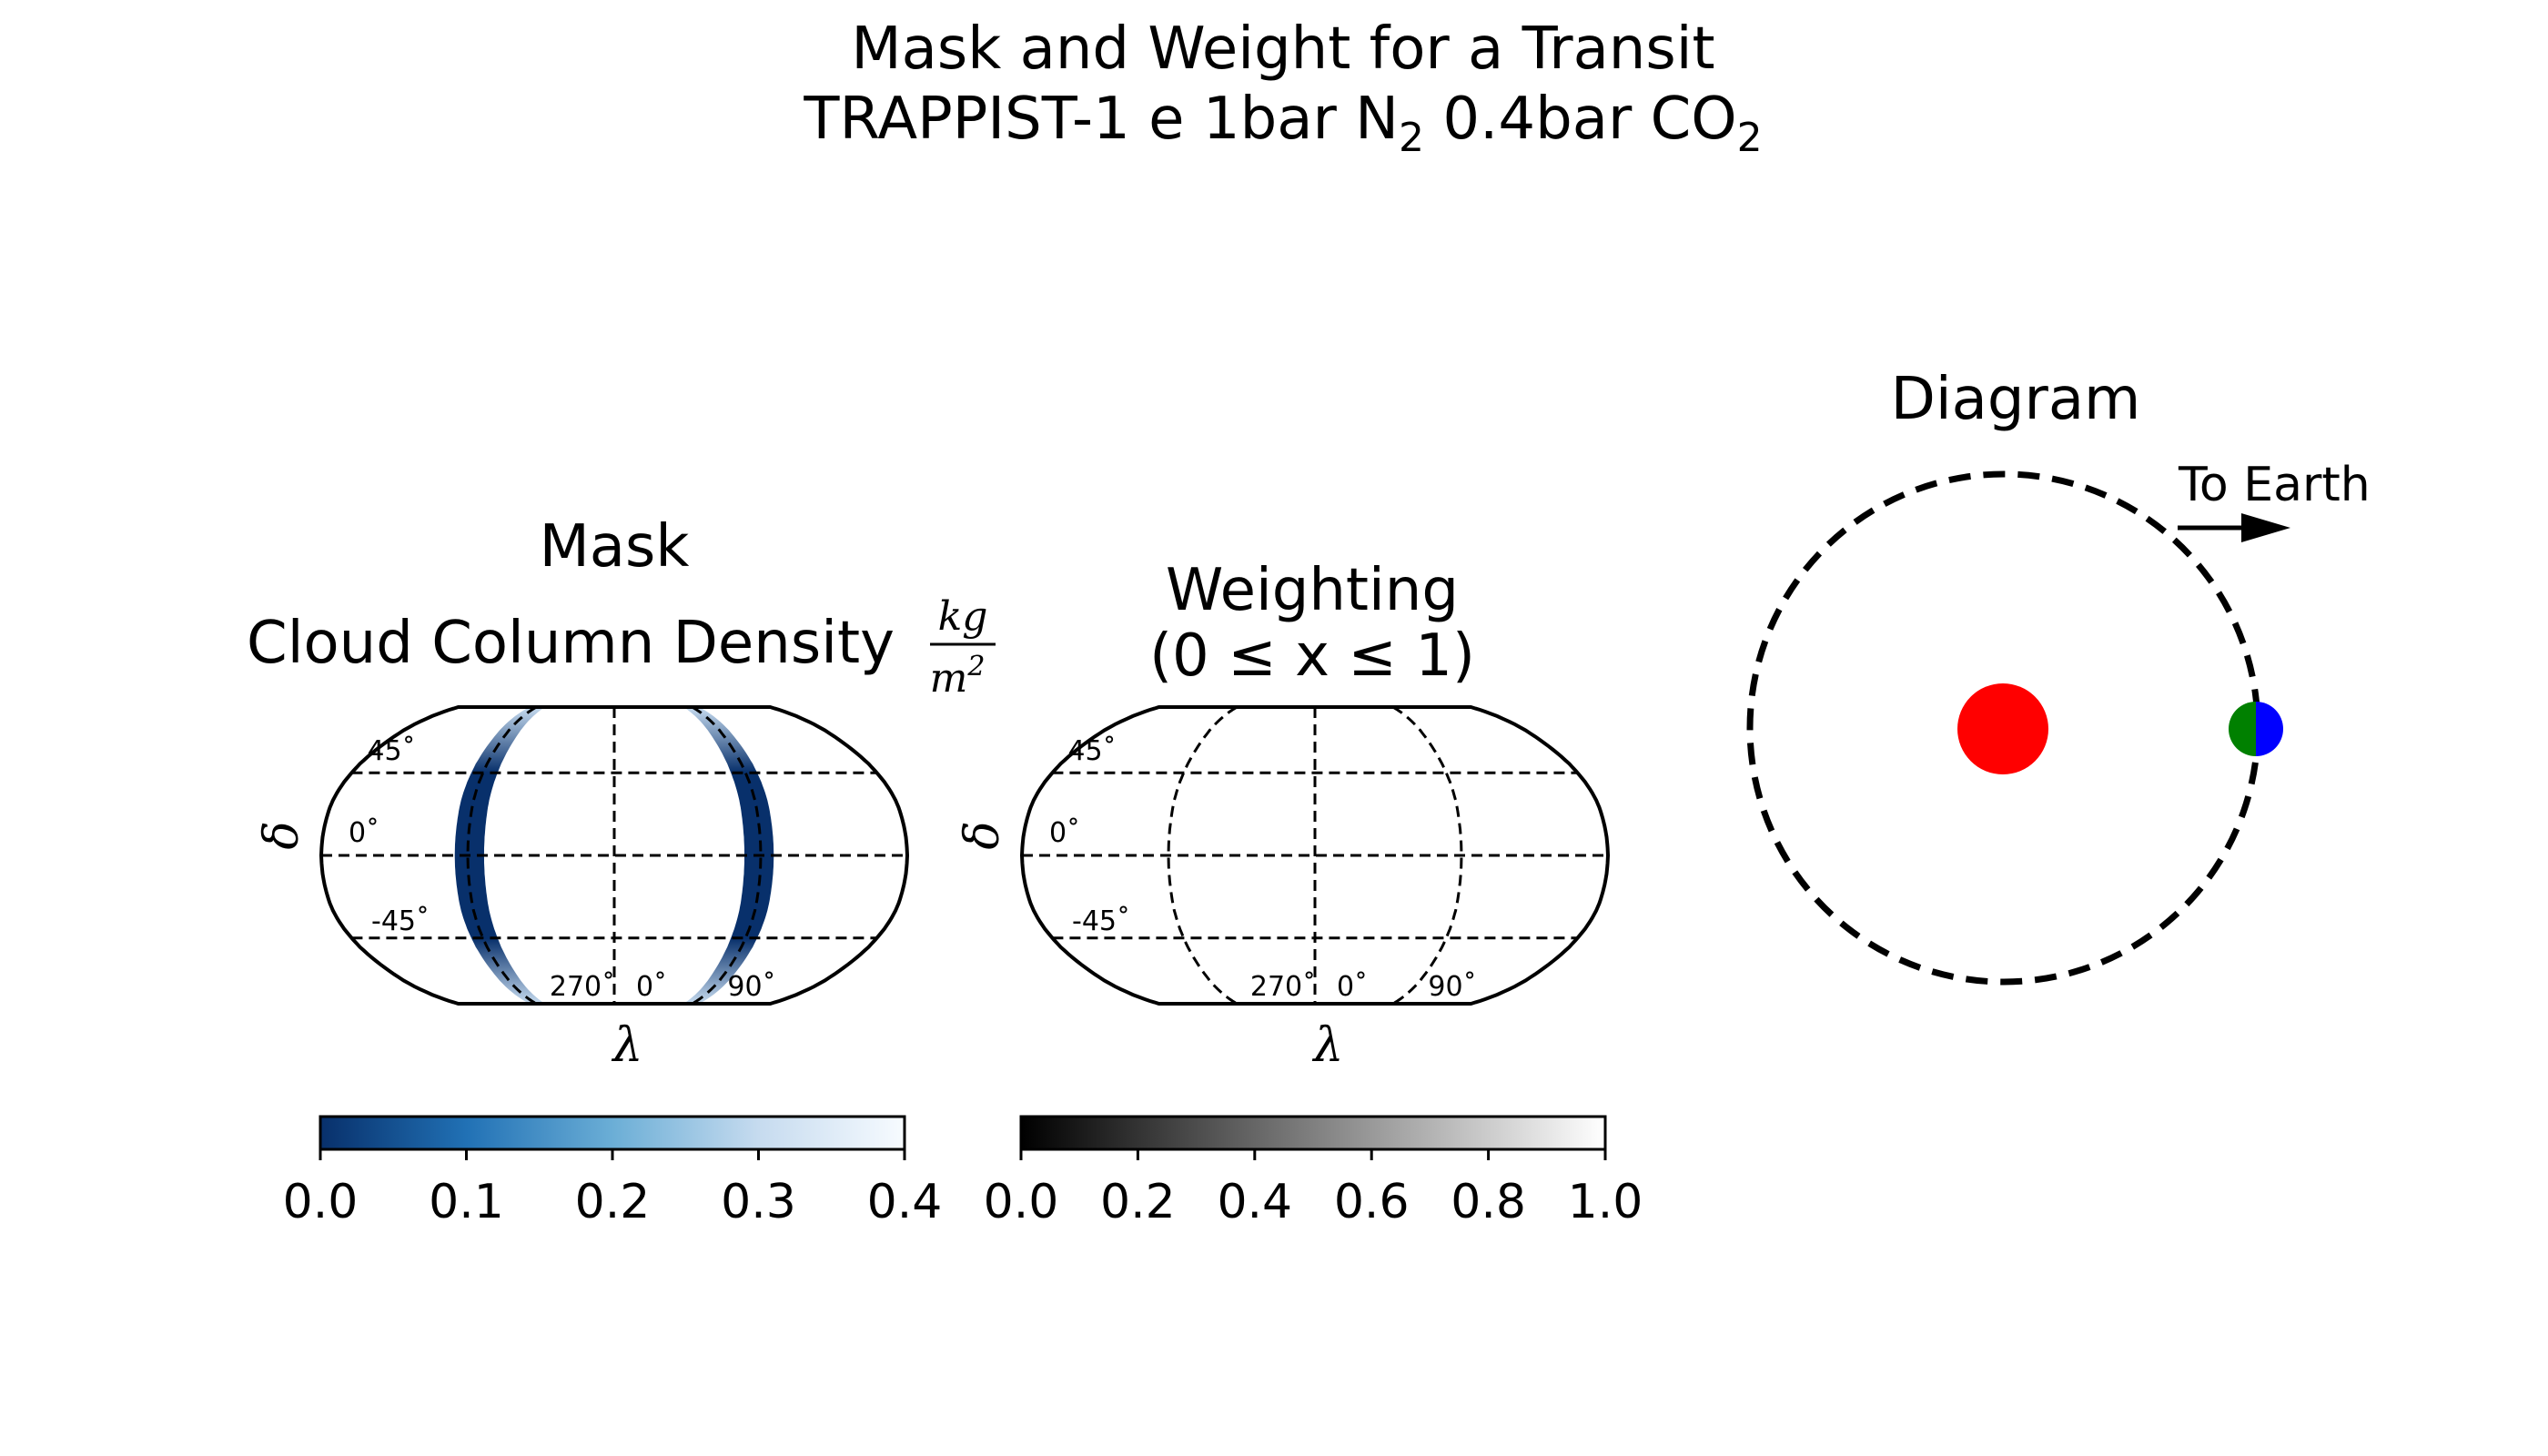 This screenshot has height=1456, width=2548. I want to click on mask-unit-numerator: kg, so click(963, 617).